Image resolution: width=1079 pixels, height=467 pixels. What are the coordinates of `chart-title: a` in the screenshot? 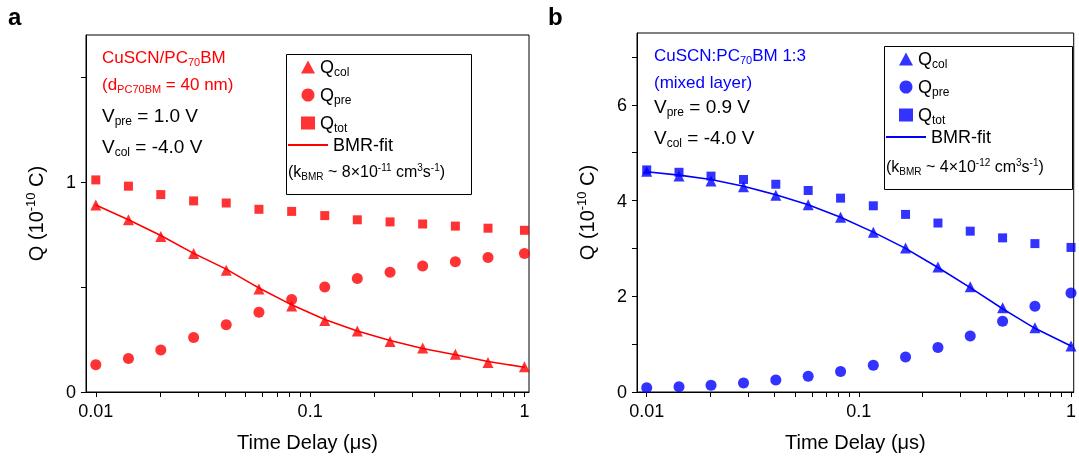 It's located at (15, 16).